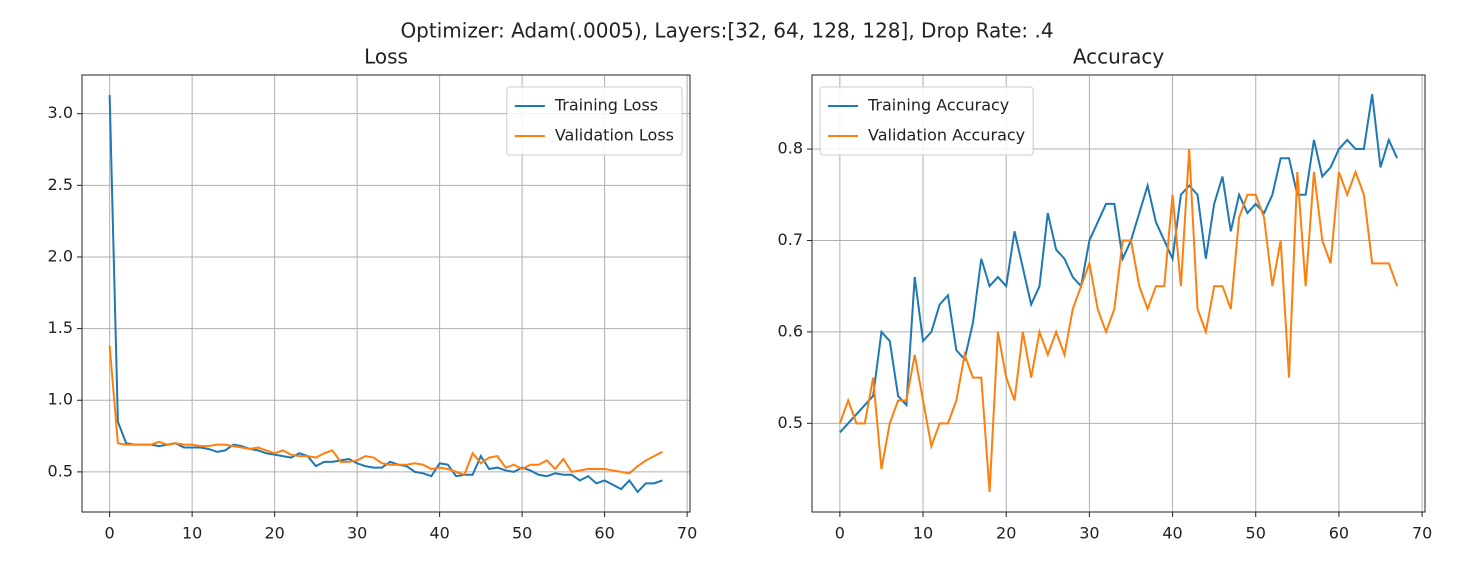 Image resolution: width=1464 pixels, height=570 pixels. Describe the element at coordinates (1118, 57) in the screenshot. I see `subplot-title: Accuracy` at that location.